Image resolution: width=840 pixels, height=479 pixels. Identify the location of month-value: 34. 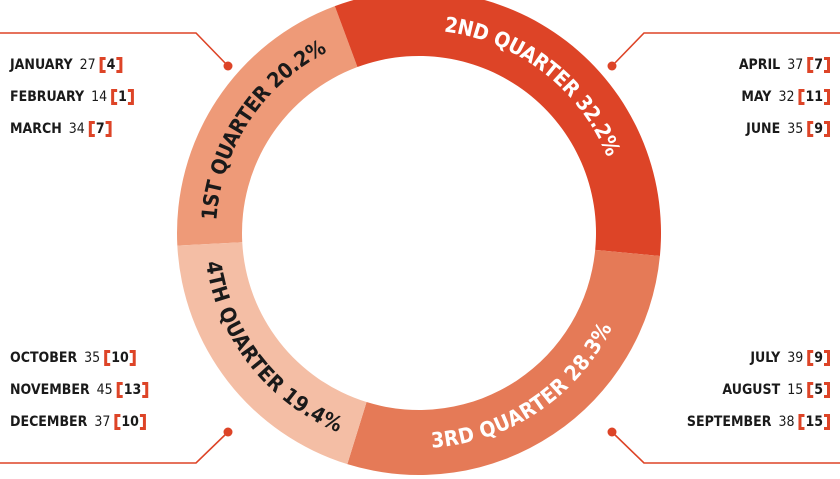
(77, 129).